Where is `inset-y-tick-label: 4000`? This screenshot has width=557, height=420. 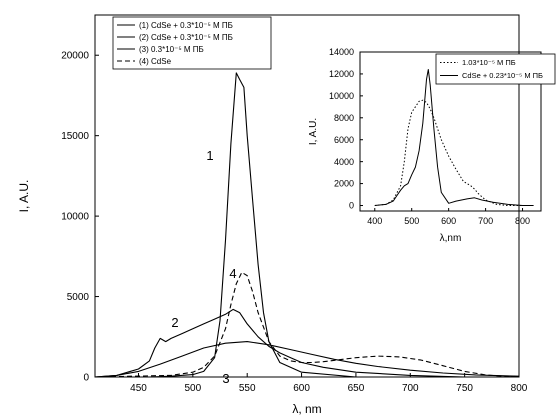
inset-y-tick-label: 4000 is located at coordinates (344, 162).